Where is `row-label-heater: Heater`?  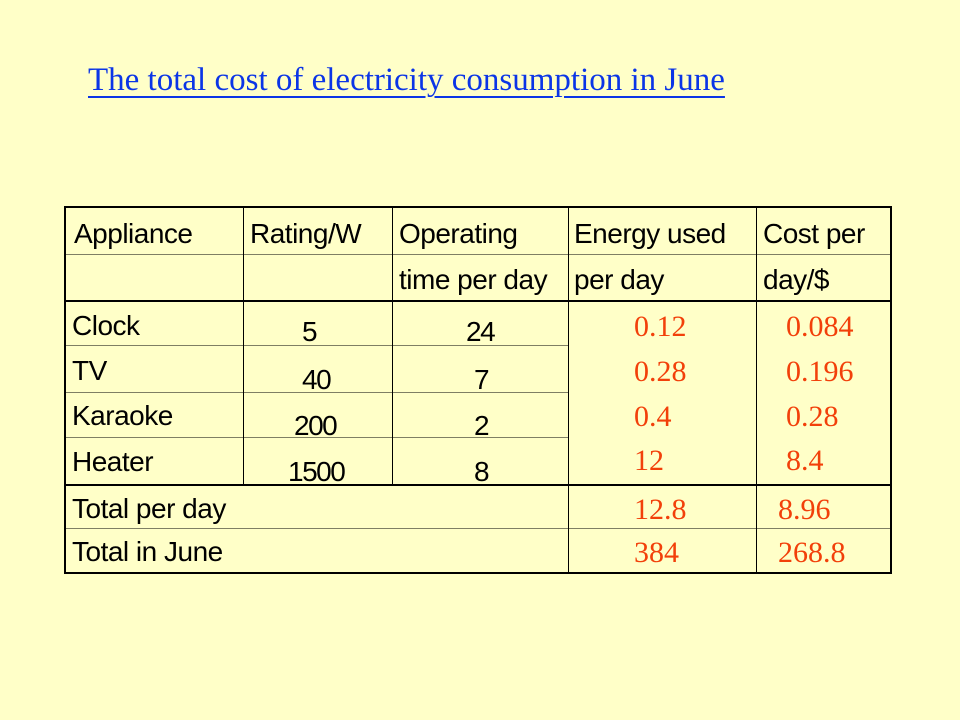 row-label-heater: Heater is located at coordinates (113, 461).